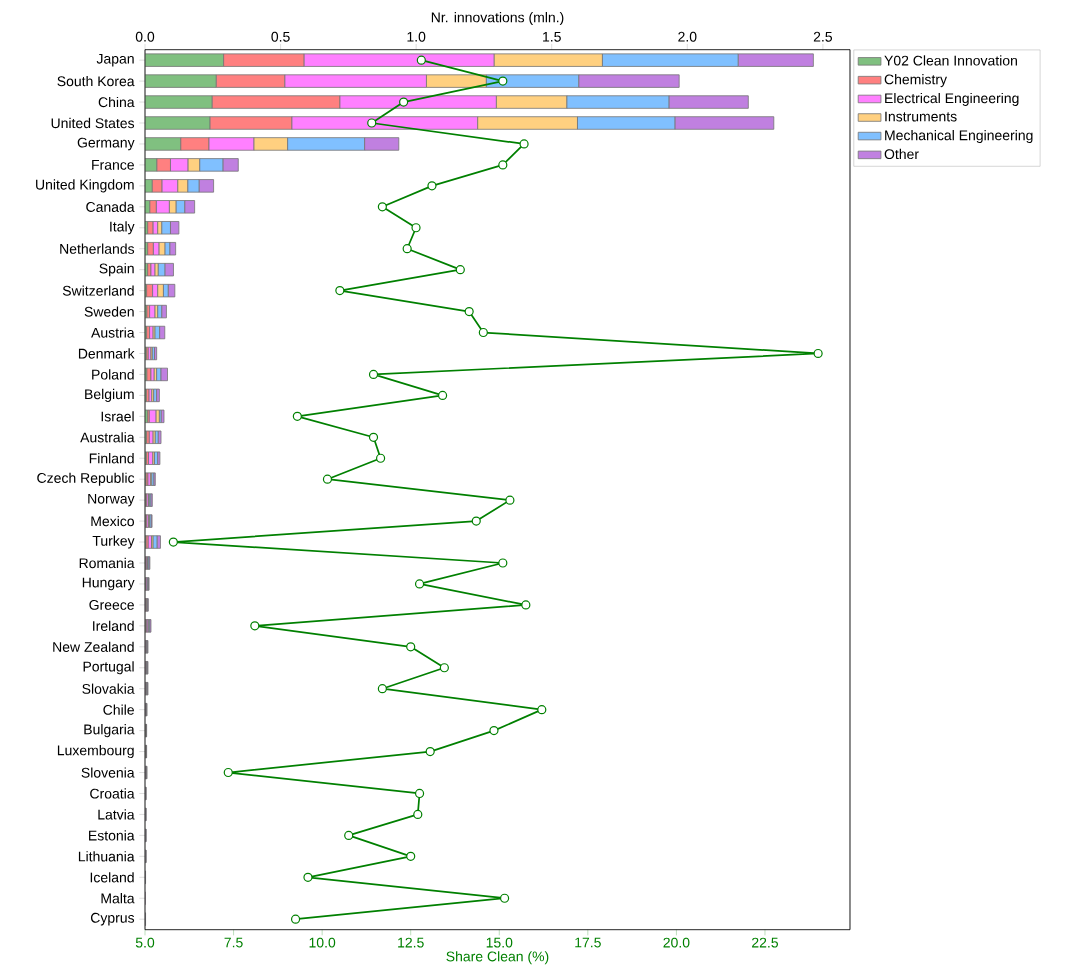 This screenshot has width=1076, height=975. Describe the element at coordinates (115, 60) in the screenshot. I see `y-tick-label: Japan` at that location.